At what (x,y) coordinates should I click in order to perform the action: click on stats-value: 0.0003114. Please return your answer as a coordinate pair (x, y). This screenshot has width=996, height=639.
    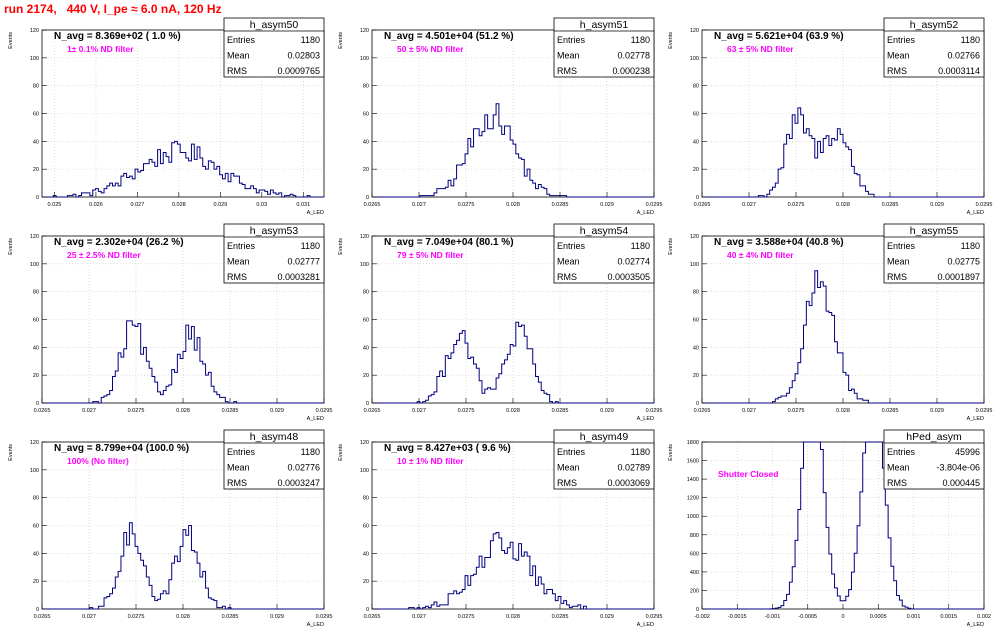
    Looking at the image, I should click on (959, 71).